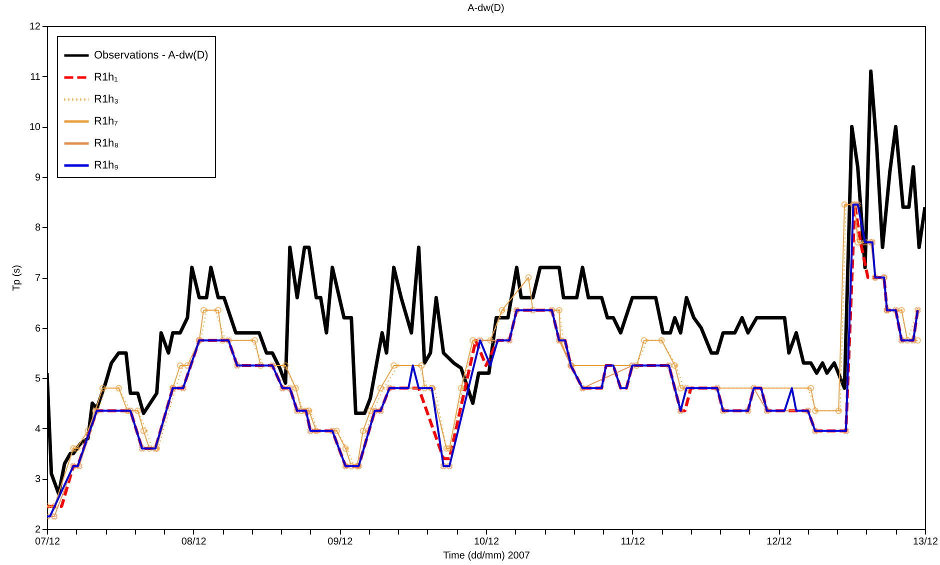 The height and width of the screenshot is (565, 940). I want to click on legend-label: R1h₃, so click(106, 100).